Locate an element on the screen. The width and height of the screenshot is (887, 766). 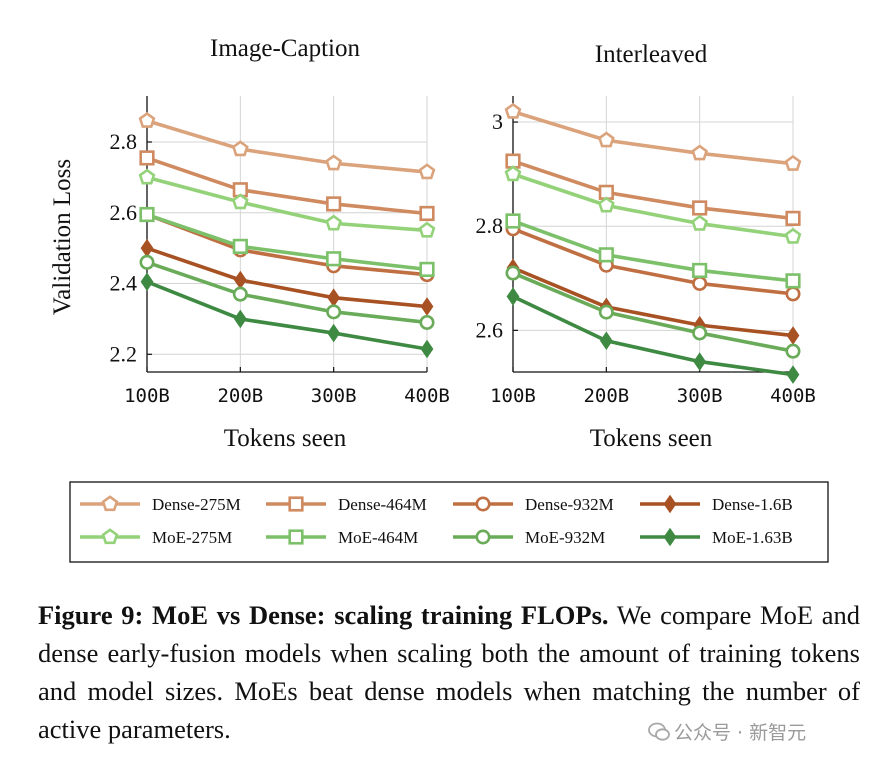
grid is located at coordinates (287, 234).